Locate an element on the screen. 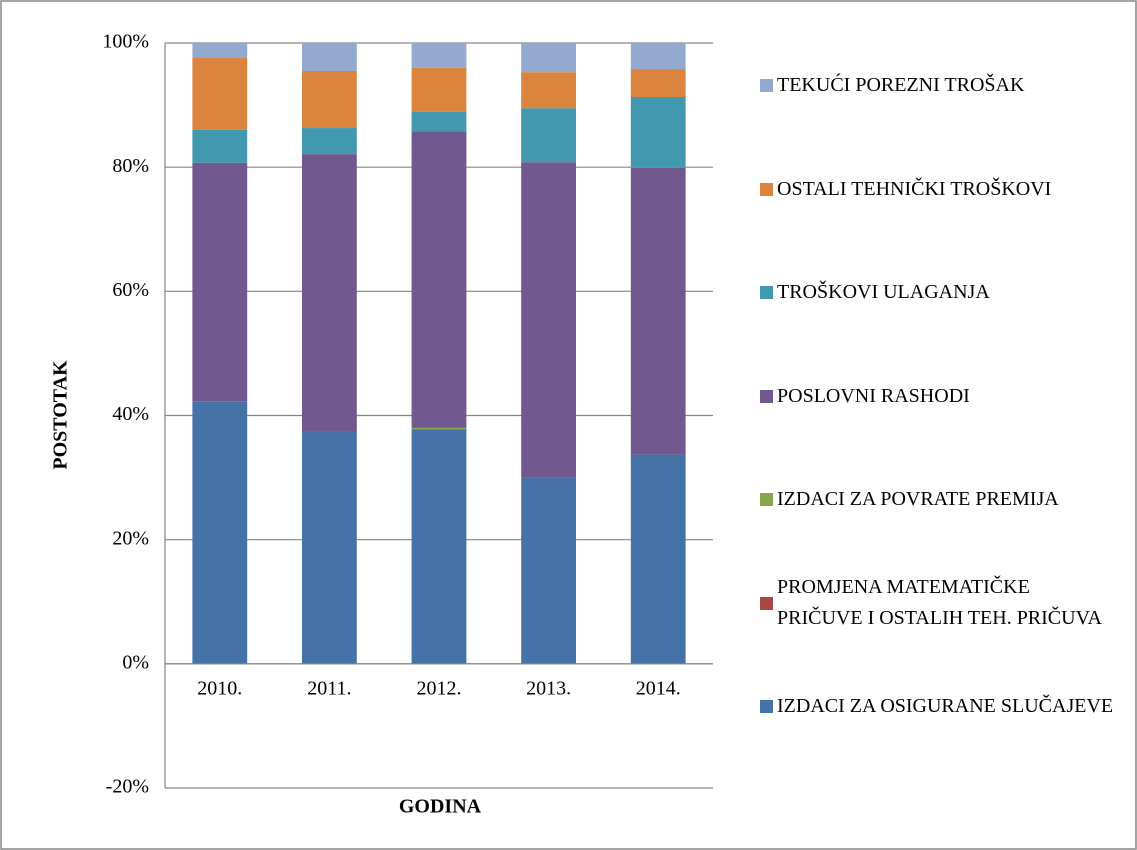 The image size is (1137, 850). y-axis-label: POSTOTAK is located at coordinates (61, 415).